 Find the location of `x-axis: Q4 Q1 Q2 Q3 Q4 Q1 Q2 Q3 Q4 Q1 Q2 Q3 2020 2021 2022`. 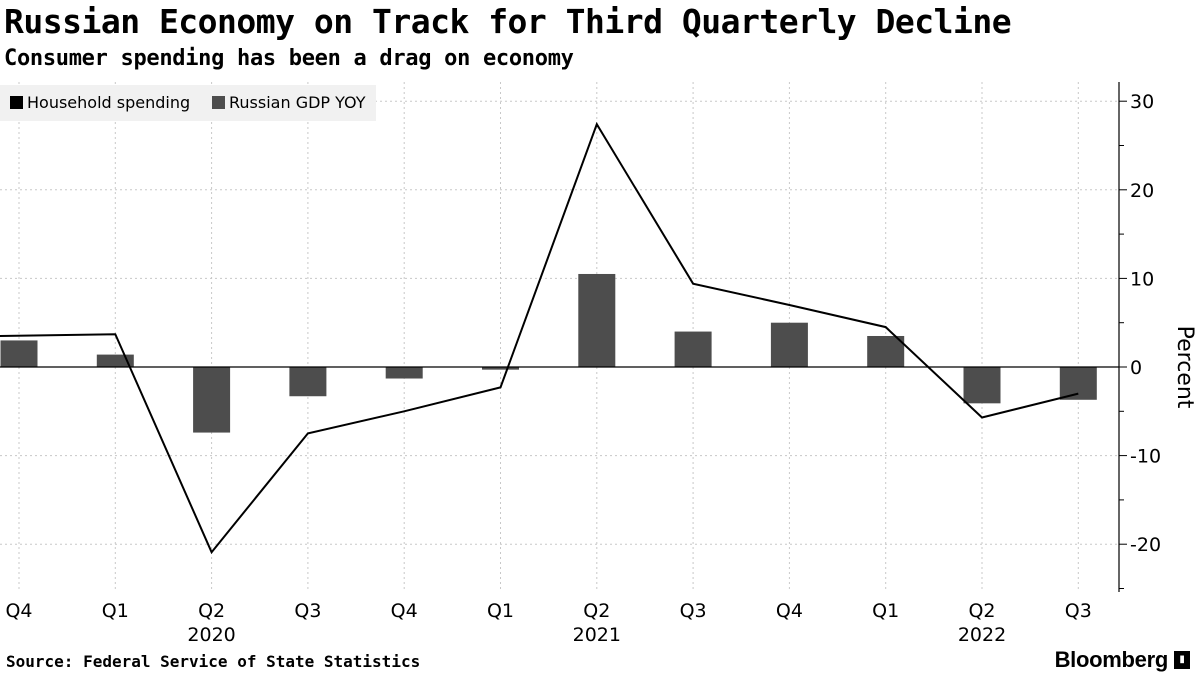

x-axis: Q4 Q1 Q2 Q3 Q4 Q1 Q2 Q3 Q4 Q1 Q2 Q3 2020 2021 2022 is located at coordinates (548, 623).